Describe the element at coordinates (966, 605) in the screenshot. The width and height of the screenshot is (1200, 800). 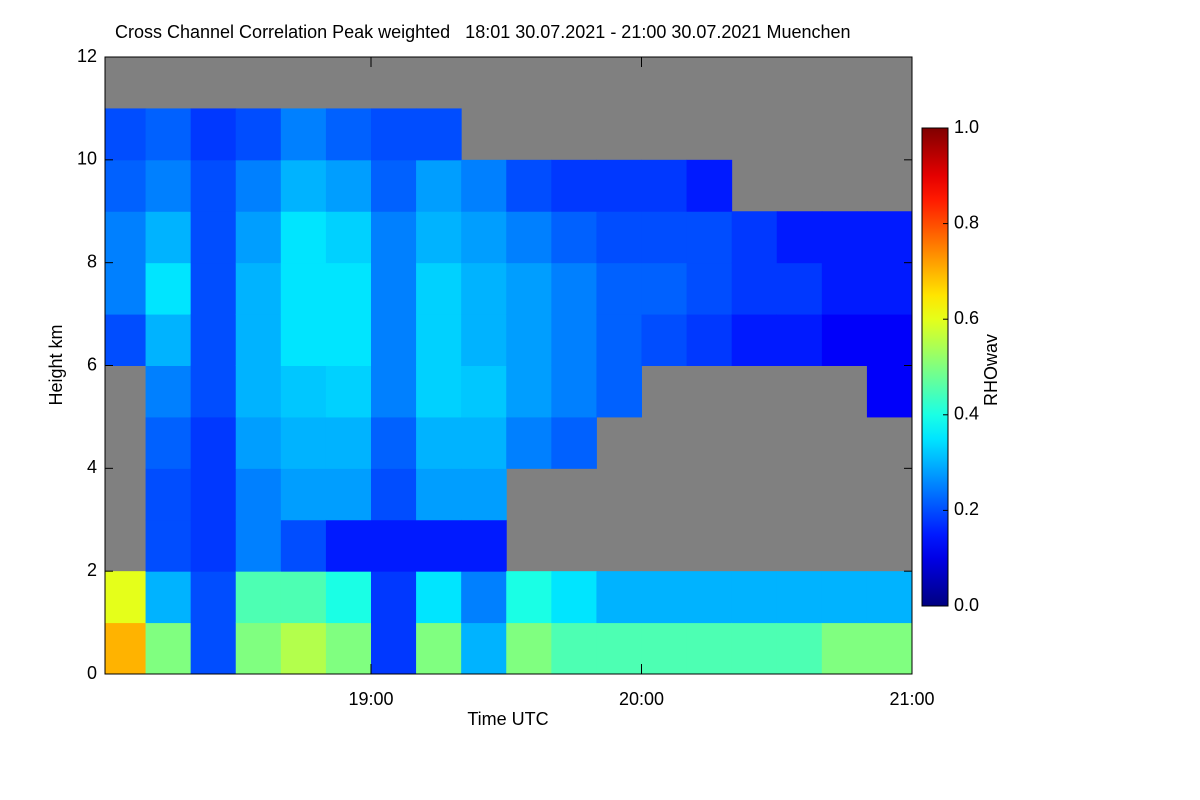
I see `colorbar-tick-label: 0.0` at that location.